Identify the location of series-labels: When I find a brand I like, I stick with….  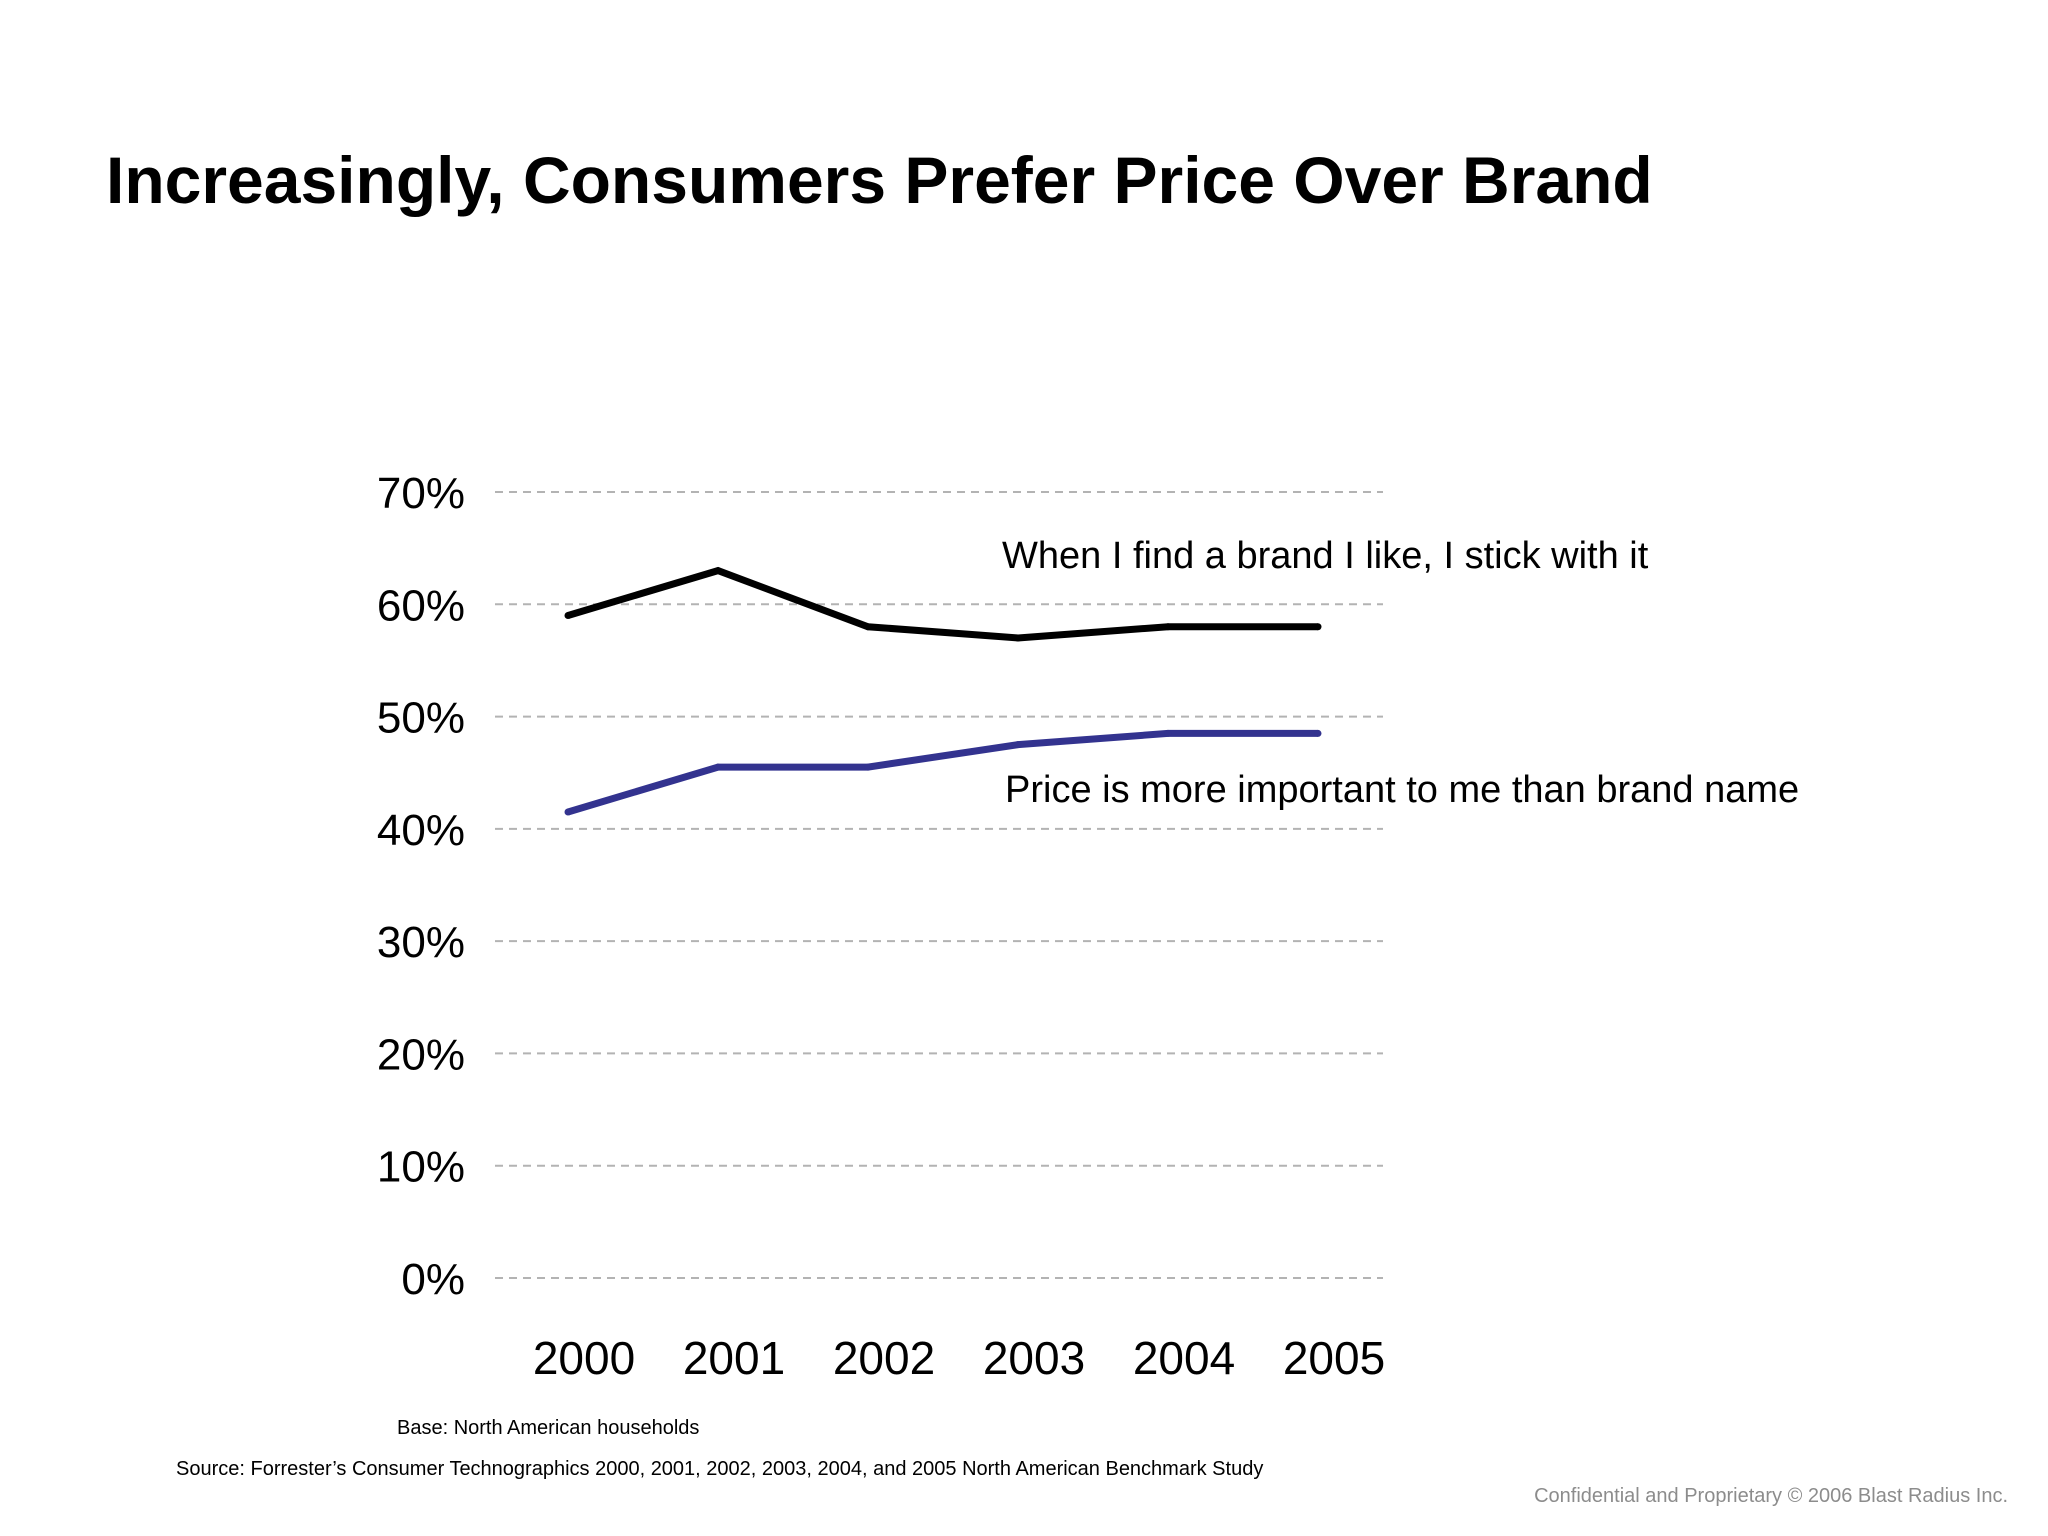
(1400, 673).